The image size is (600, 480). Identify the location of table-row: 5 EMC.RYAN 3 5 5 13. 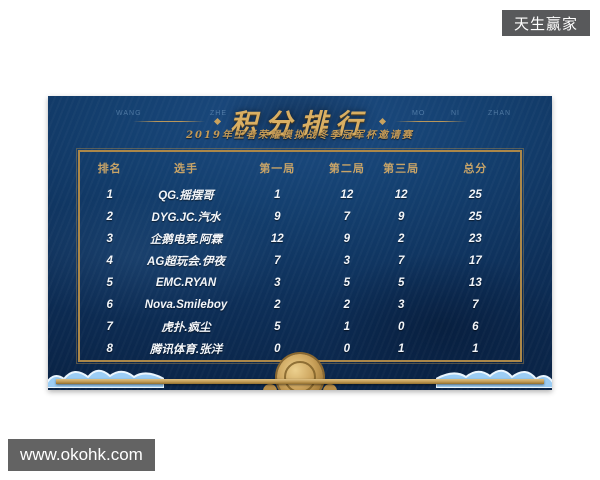
(300, 283).